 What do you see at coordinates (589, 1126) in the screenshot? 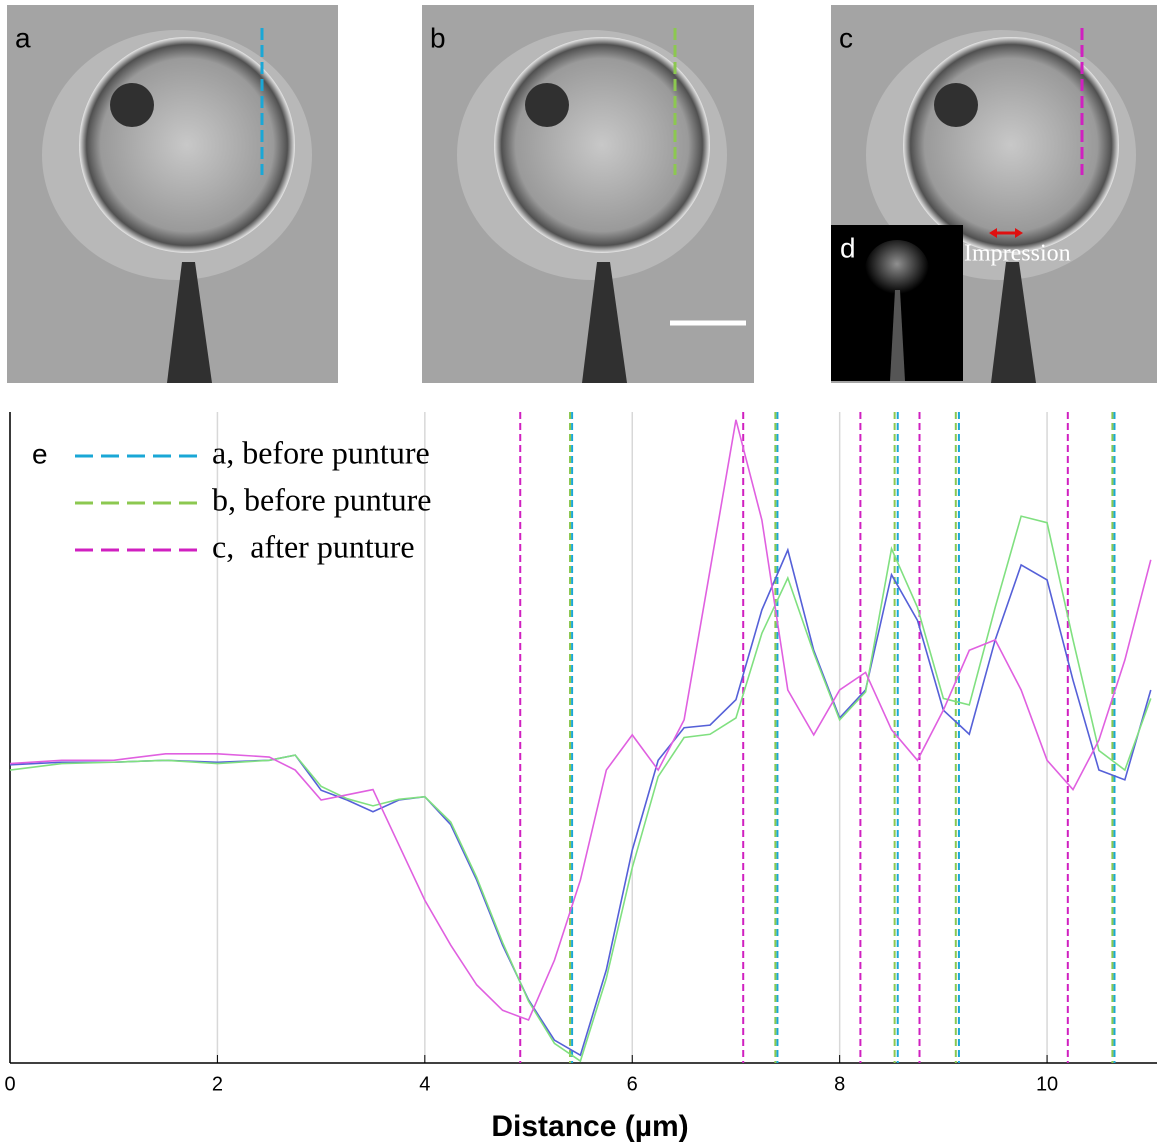
I see `x-axis-label: Distance (µm)` at bounding box center [589, 1126].